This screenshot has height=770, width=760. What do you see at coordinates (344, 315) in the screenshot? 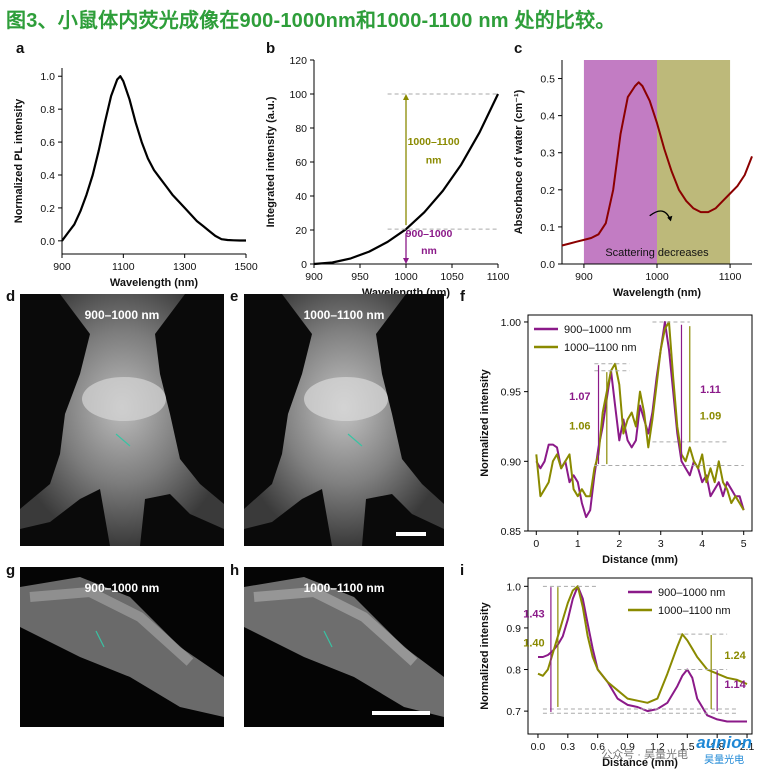
I see `image-e-caption: 1000–1100 nm` at bounding box center [344, 315].